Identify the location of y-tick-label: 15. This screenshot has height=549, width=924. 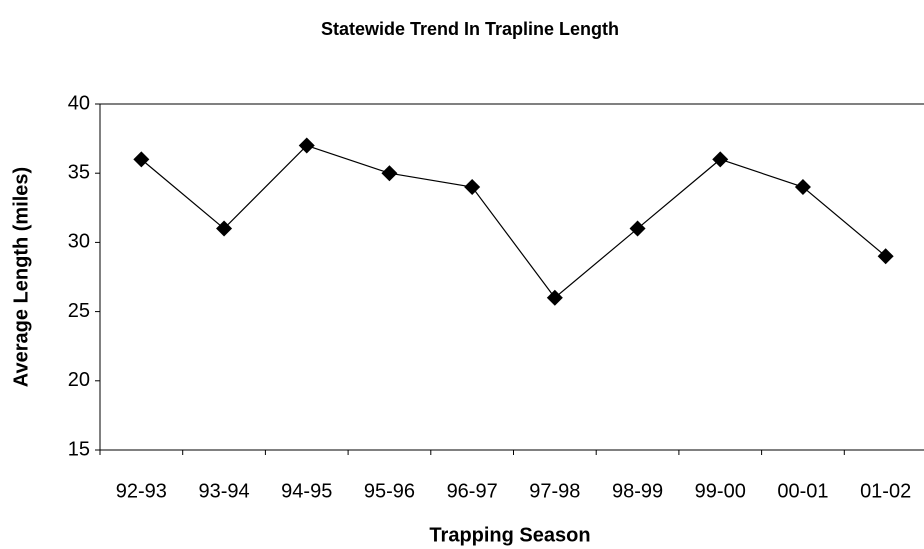
(79, 449).